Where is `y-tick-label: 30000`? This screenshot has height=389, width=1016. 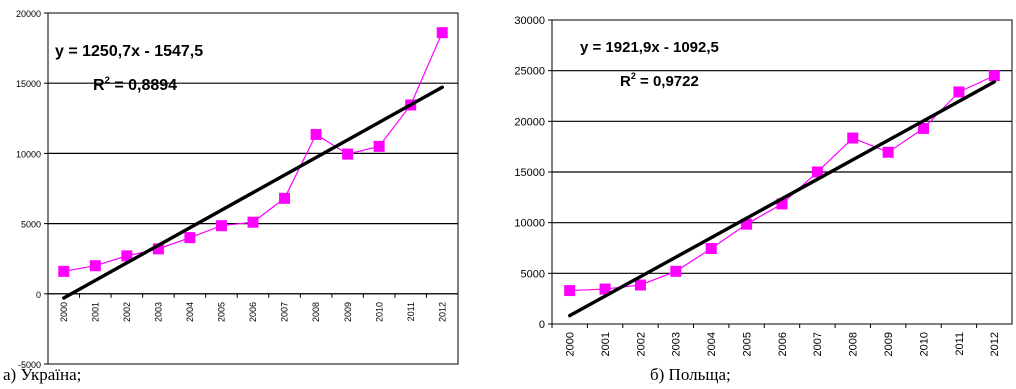
y-tick-label: 30000 is located at coordinates (529, 21).